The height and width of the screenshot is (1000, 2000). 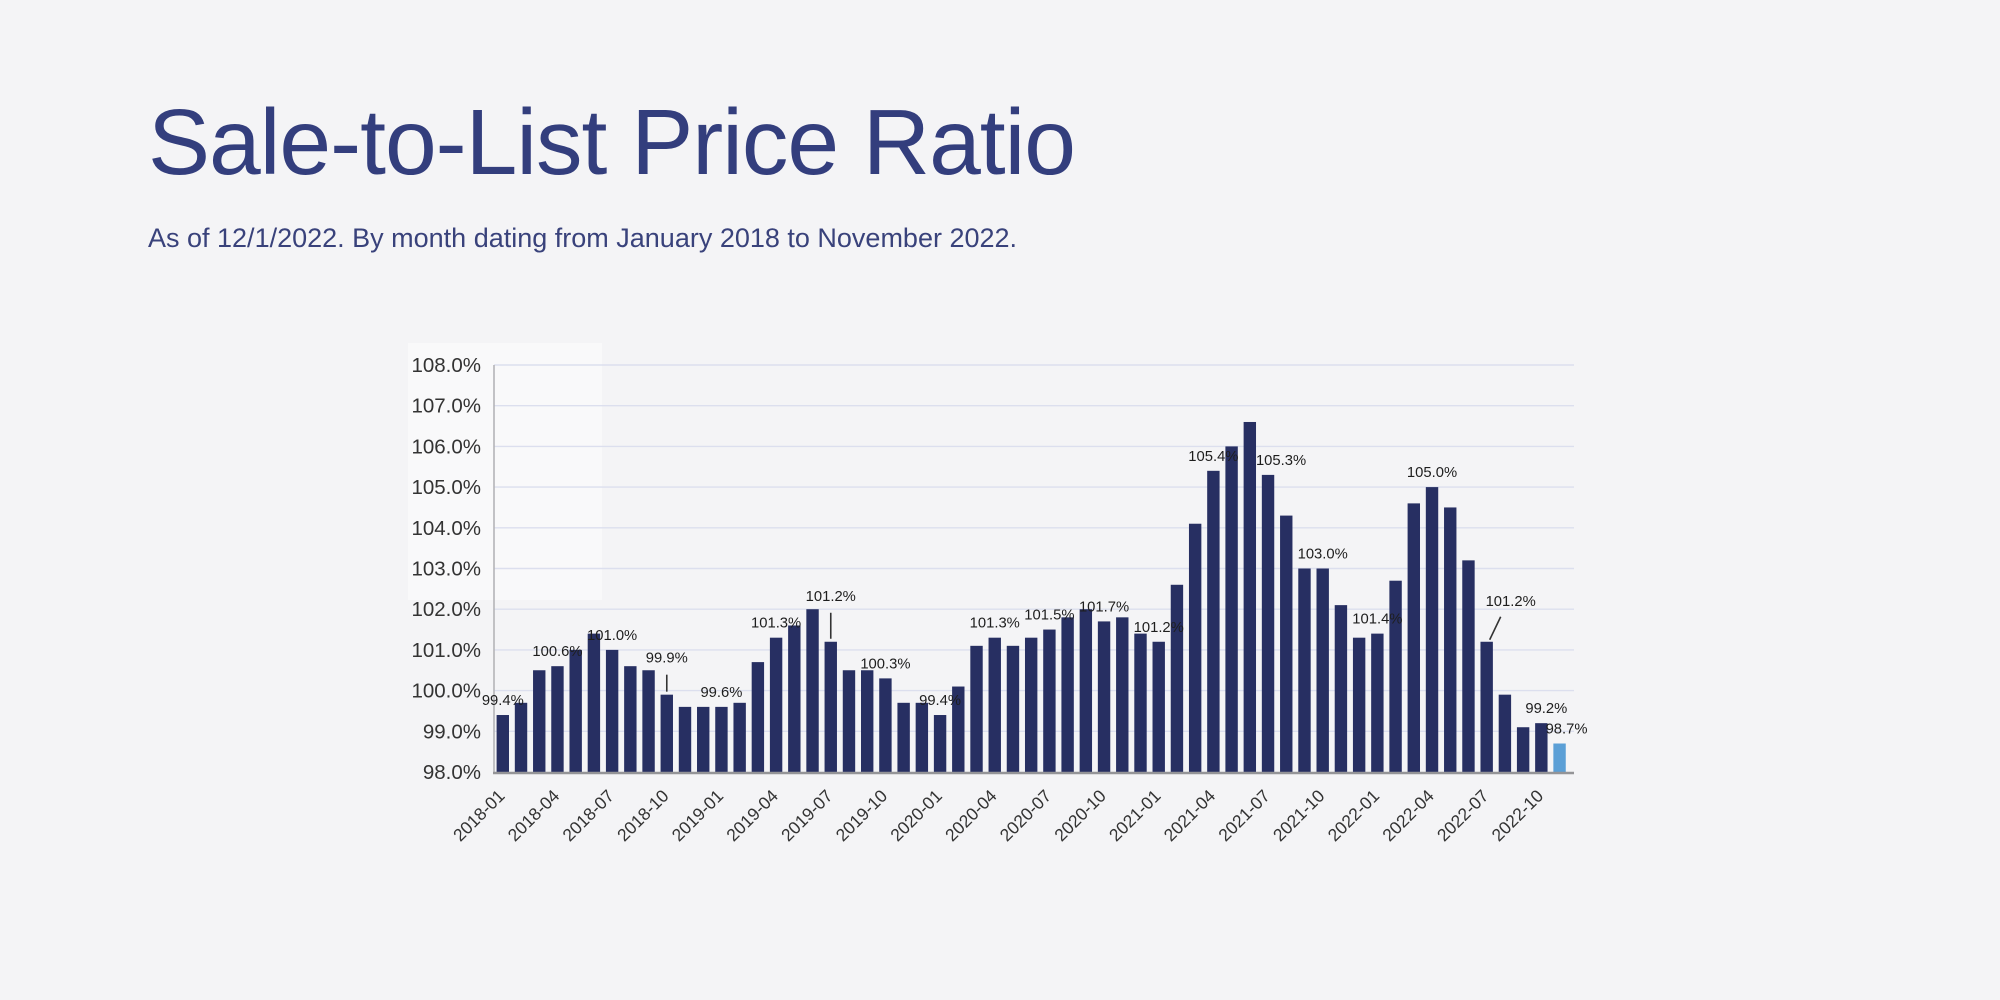 What do you see at coordinates (698, 816) in the screenshot?
I see `x-axis-tick-label: 2019-01` at bounding box center [698, 816].